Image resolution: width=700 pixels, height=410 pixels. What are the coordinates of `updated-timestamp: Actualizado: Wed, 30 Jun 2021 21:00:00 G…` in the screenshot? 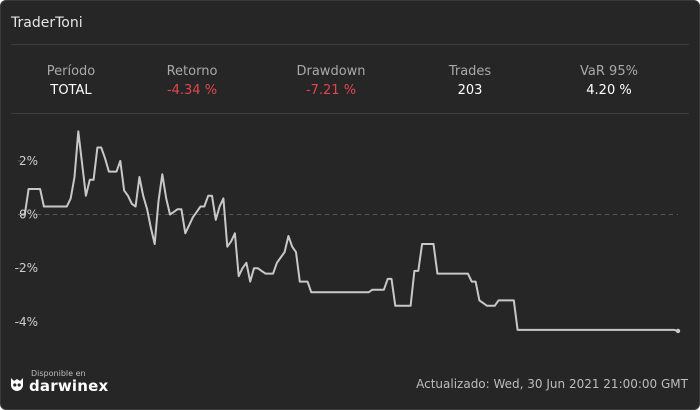 It's located at (552, 384).